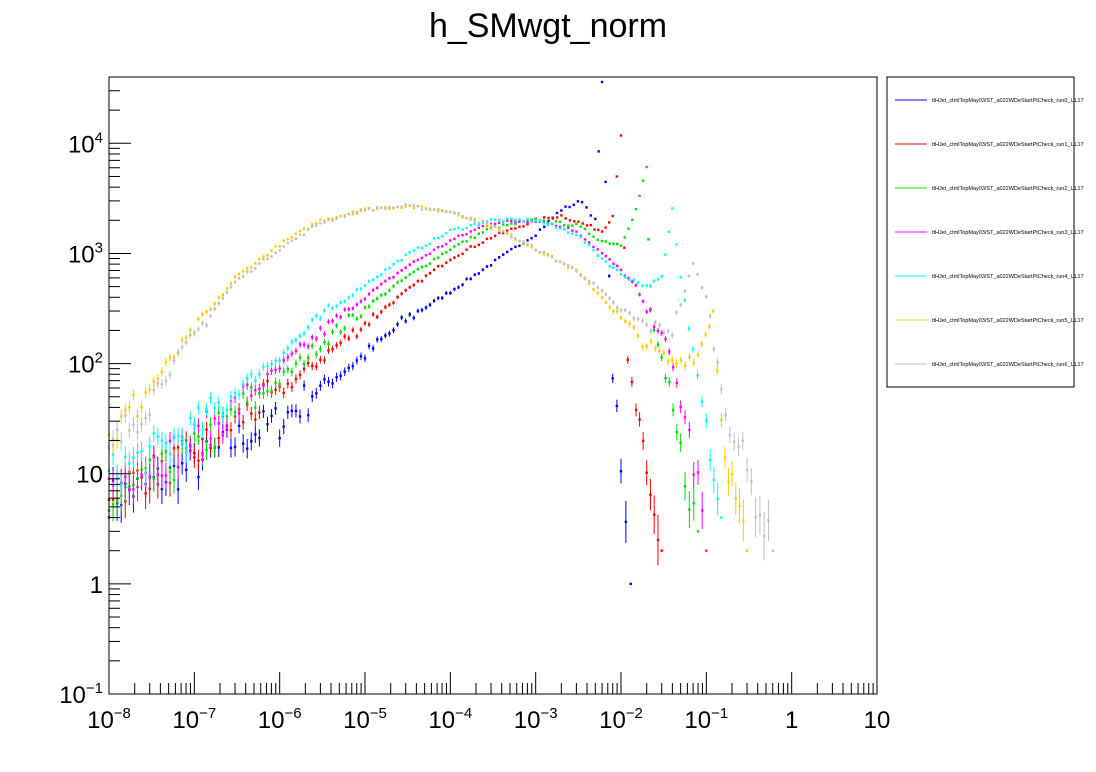 Image resolution: width=1096 pixels, height=772 pixels. What do you see at coordinates (706, 719) in the screenshot?
I see `x-tick-label: 10⁻¹` at bounding box center [706, 719].